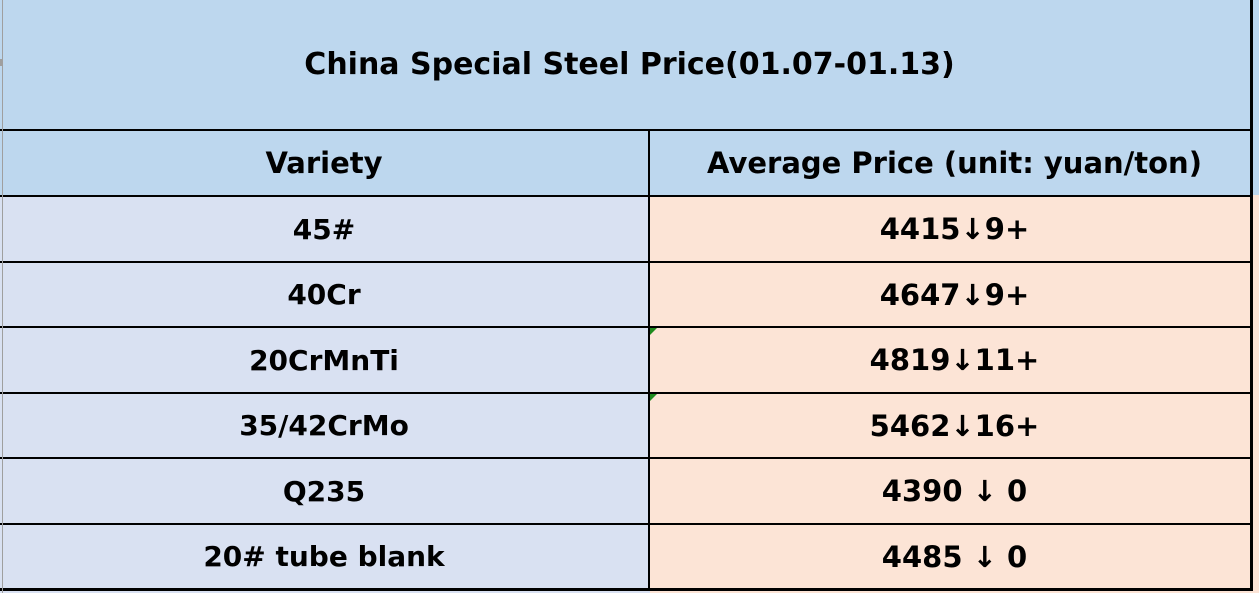  I want to click on gridline-tick, so click(1, 62).